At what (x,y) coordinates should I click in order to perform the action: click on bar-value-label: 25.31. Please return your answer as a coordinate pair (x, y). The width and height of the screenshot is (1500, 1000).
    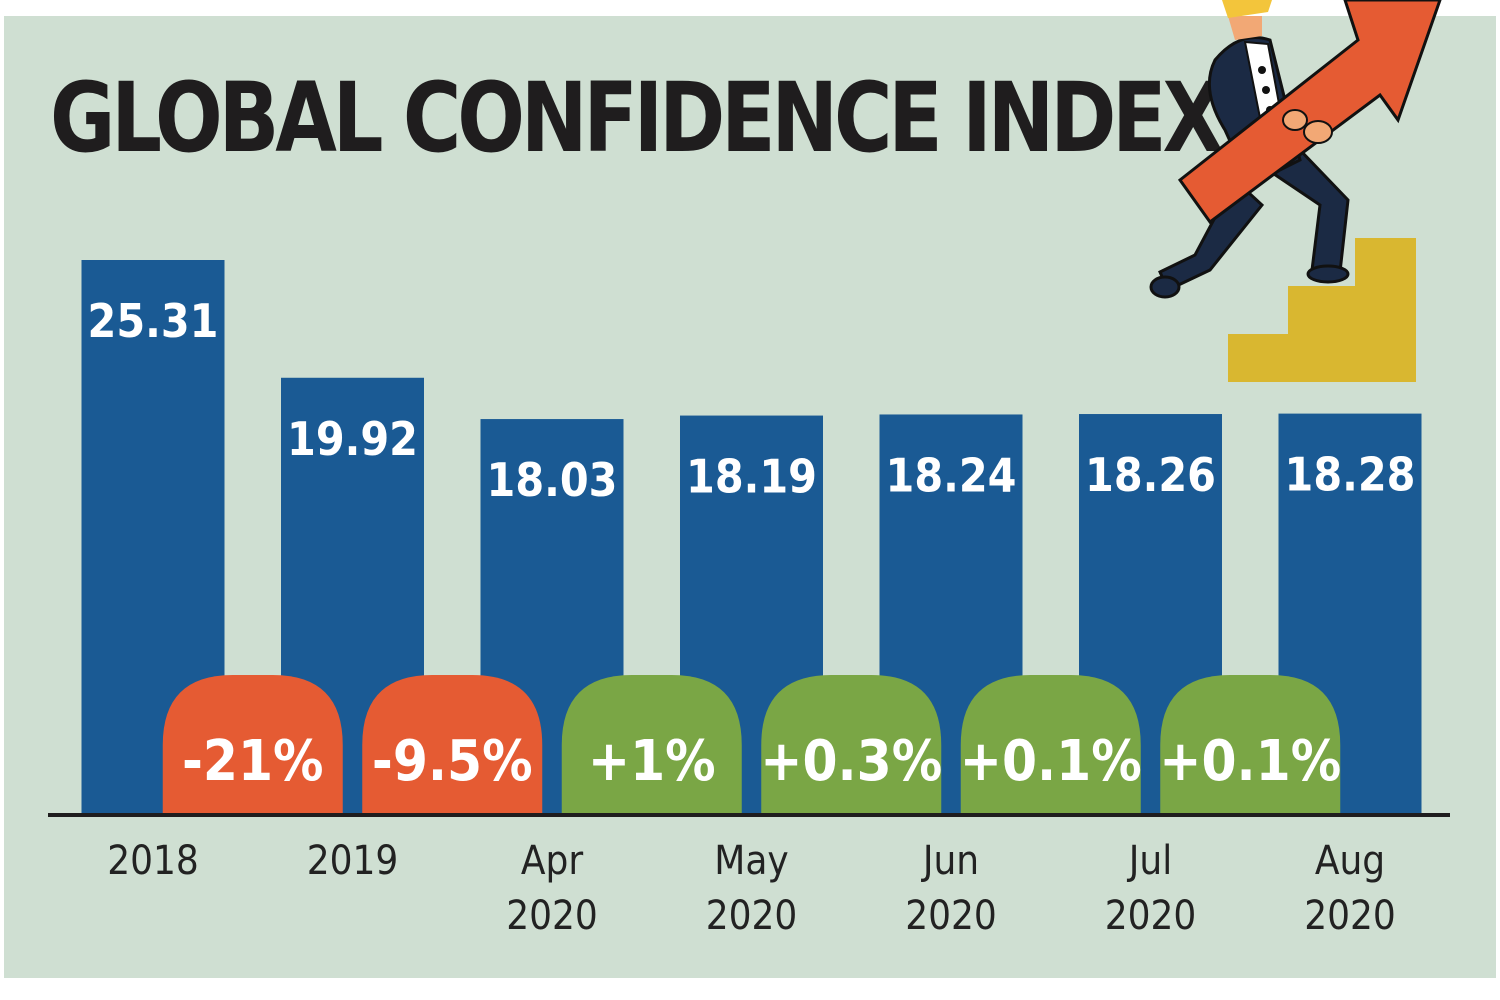
    Looking at the image, I should click on (153, 321).